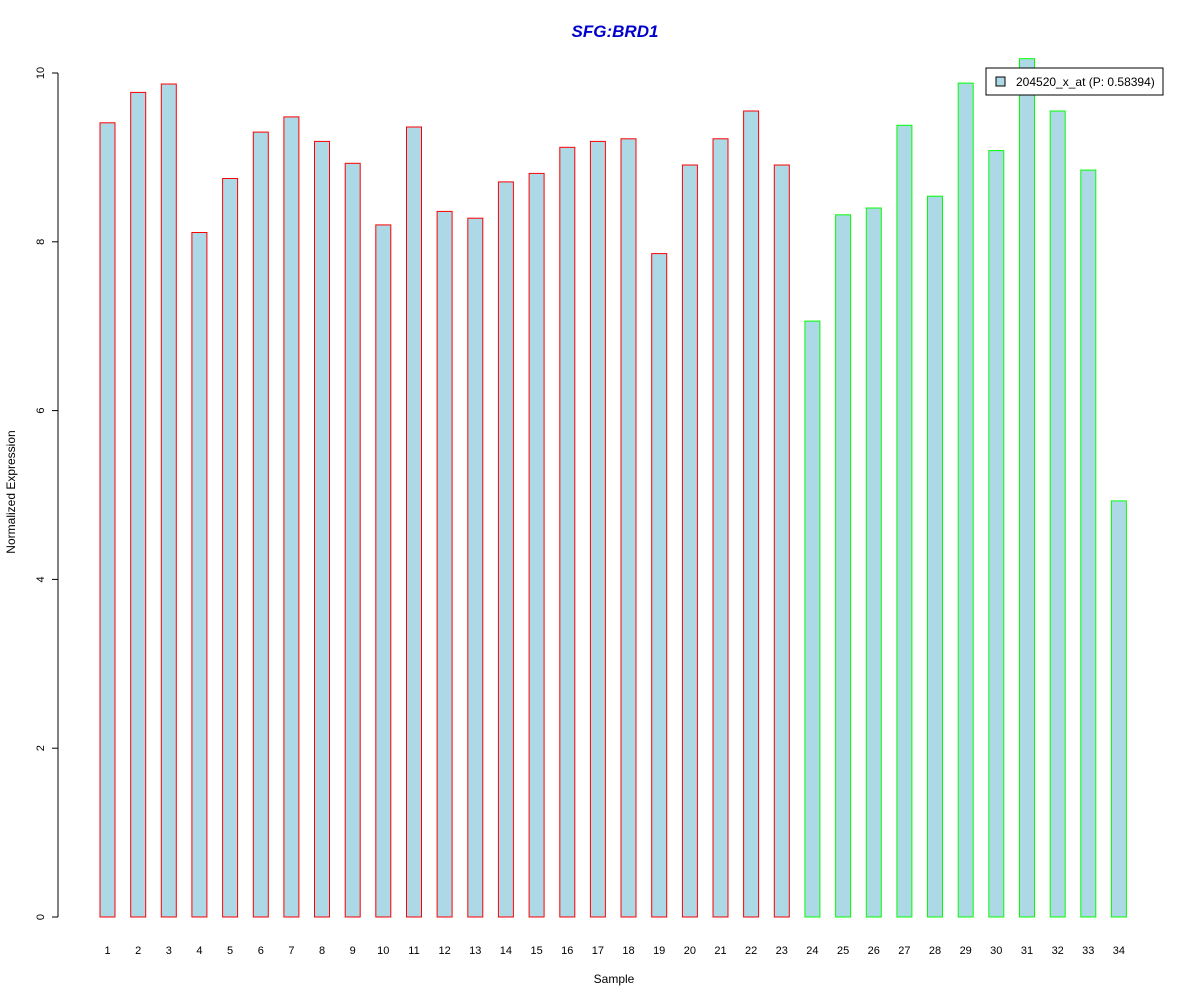 The image size is (1200, 1005). What do you see at coordinates (444, 951) in the screenshot?
I see `x-tick-label: 12` at bounding box center [444, 951].